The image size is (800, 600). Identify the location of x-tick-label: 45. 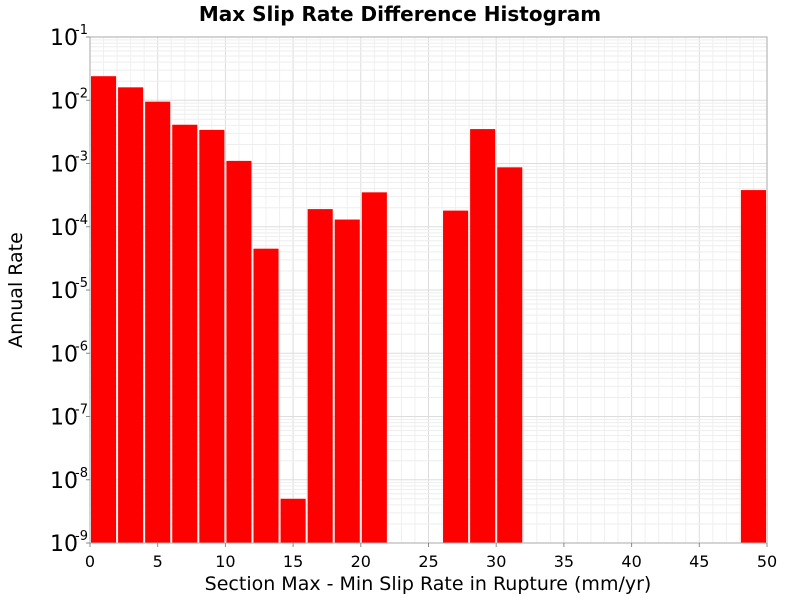
(699, 561).